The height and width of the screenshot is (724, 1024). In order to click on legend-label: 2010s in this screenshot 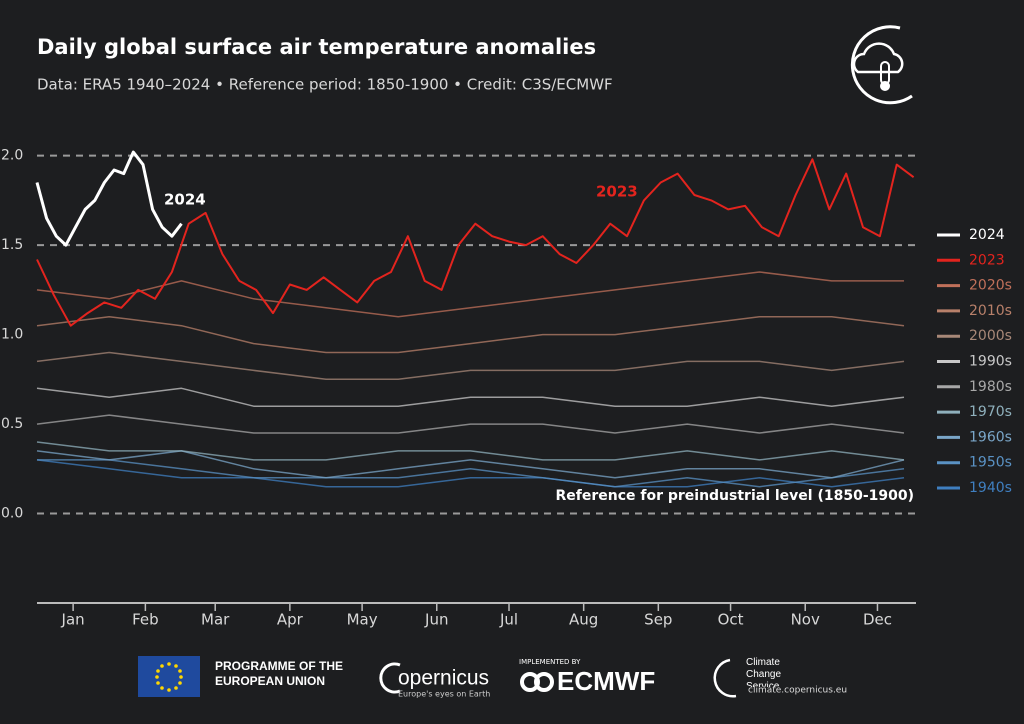, I will do `click(990, 311)`.